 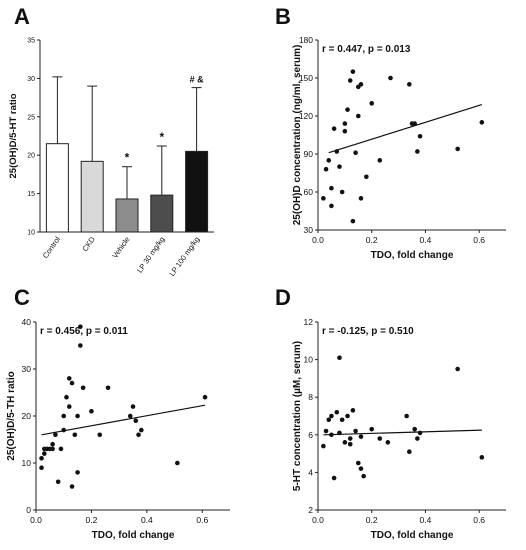 What do you see at coordinates (310, 510) in the screenshot?
I see `y-tick-label: 2` at bounding box center [310, 510].